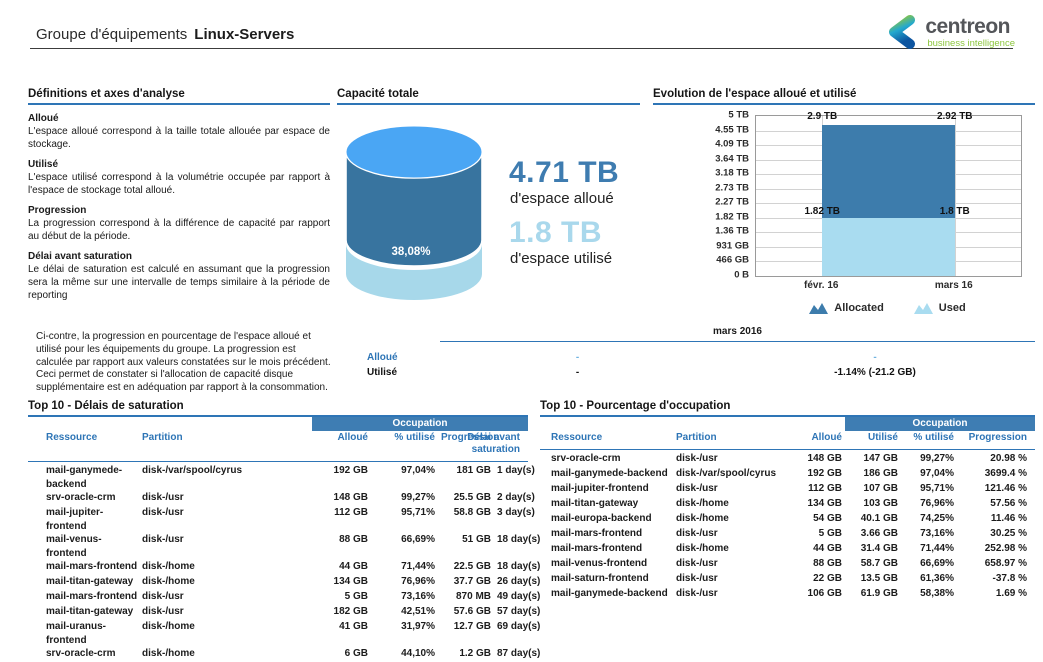  Describe the element at coordinates (599, 563) in the screenshot. I see `cell: mail-venus-frontend` at that location.